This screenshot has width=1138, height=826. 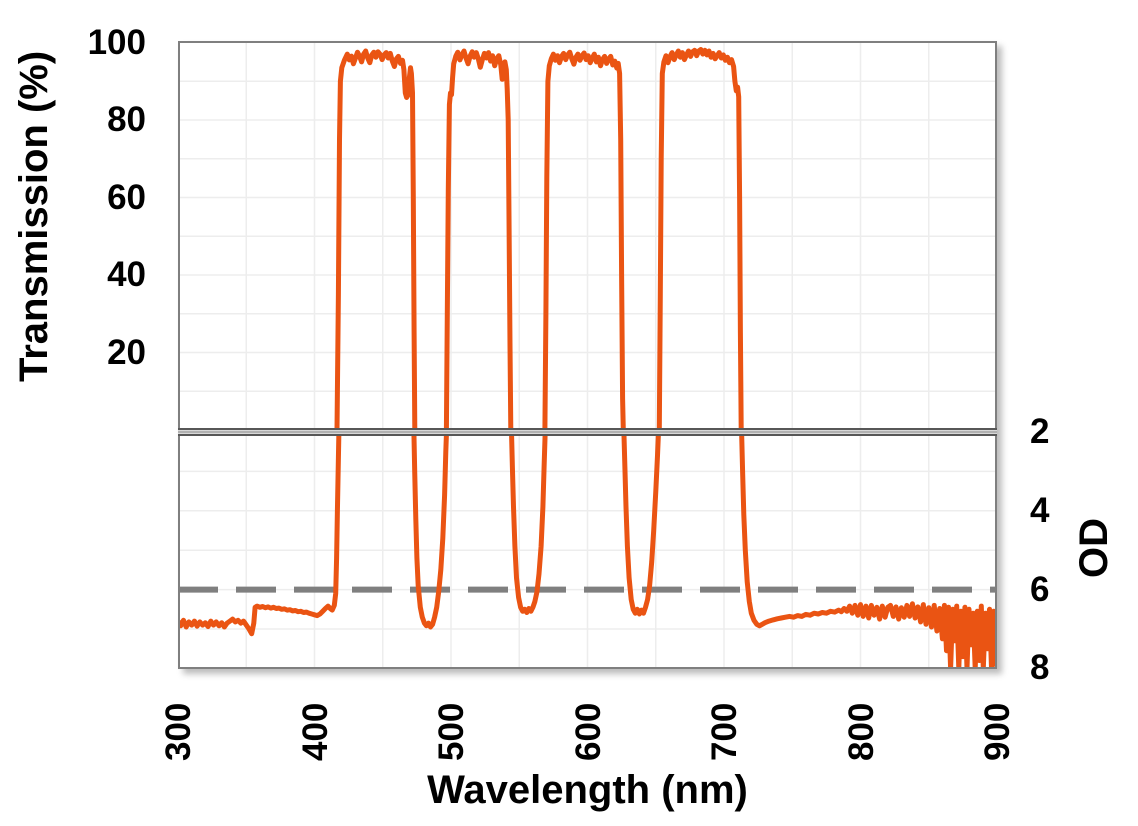 What do you see at coordinates (126, 274) in the screenshot?
I see `y-left-tick-40: 40` at bounding box center [126, 274].